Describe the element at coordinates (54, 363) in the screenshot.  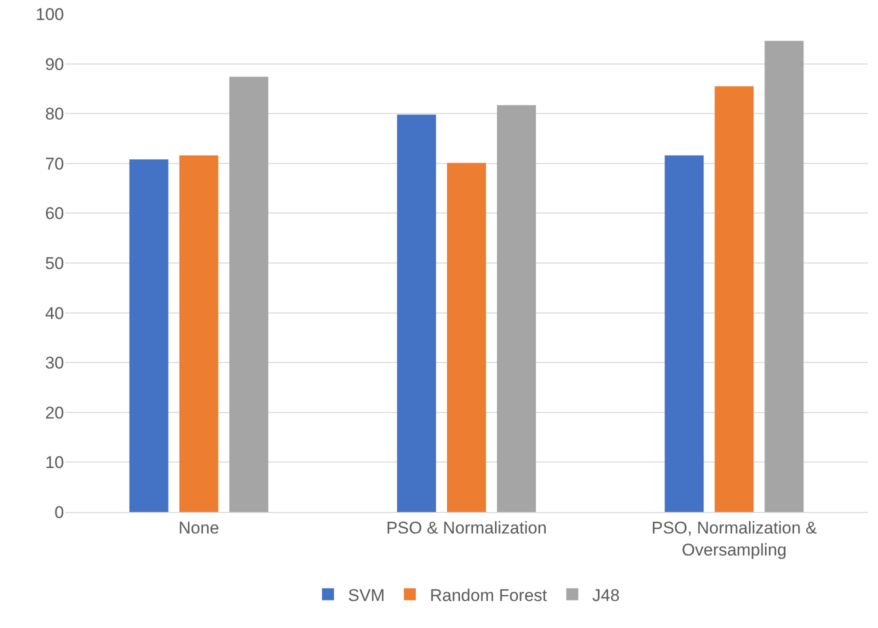
I see `y-tick-label: 30` at that location.